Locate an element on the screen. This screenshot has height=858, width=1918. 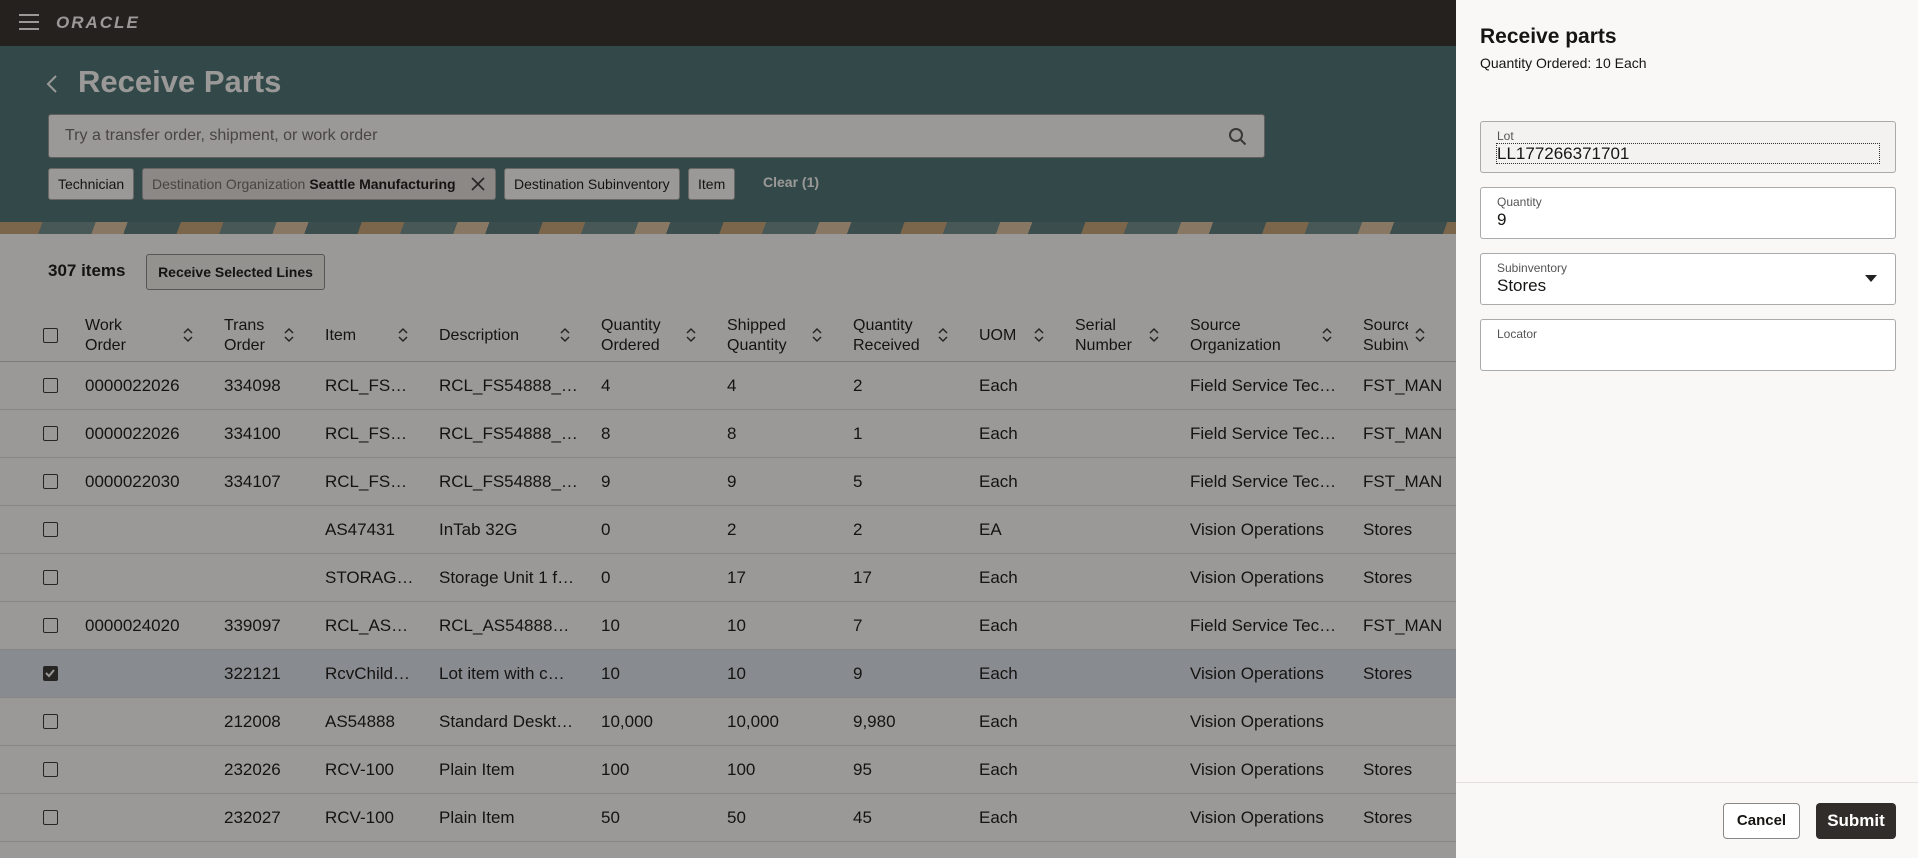
column-header: Trans is located at coordinates (244, 325).